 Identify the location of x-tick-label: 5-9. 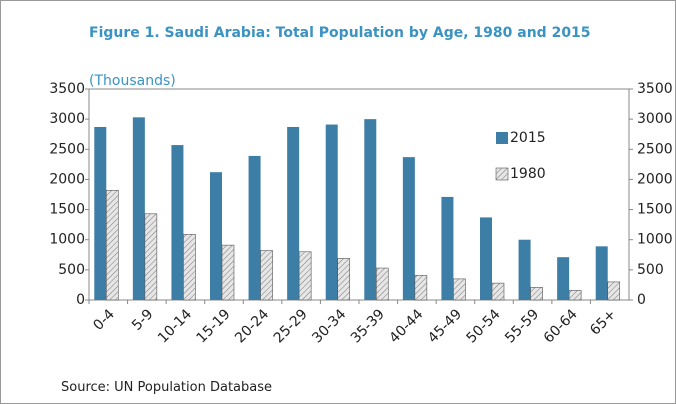
(142, 319).